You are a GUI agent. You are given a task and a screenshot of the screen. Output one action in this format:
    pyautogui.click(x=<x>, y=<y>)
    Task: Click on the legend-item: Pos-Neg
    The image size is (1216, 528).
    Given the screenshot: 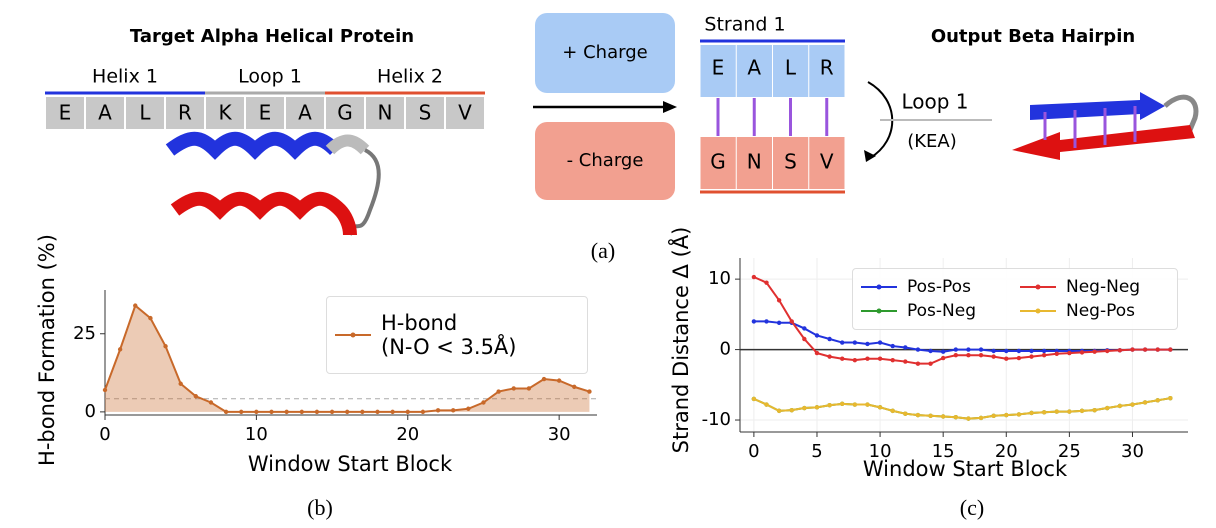 What is the action you would take?
    pyautogui.click(x=938, y=311)
    